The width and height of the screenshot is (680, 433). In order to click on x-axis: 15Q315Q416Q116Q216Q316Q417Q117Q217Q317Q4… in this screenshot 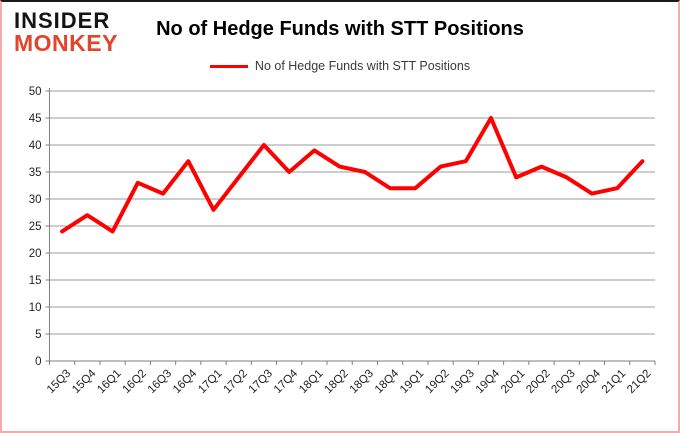, I will do `click(350, 378)`.